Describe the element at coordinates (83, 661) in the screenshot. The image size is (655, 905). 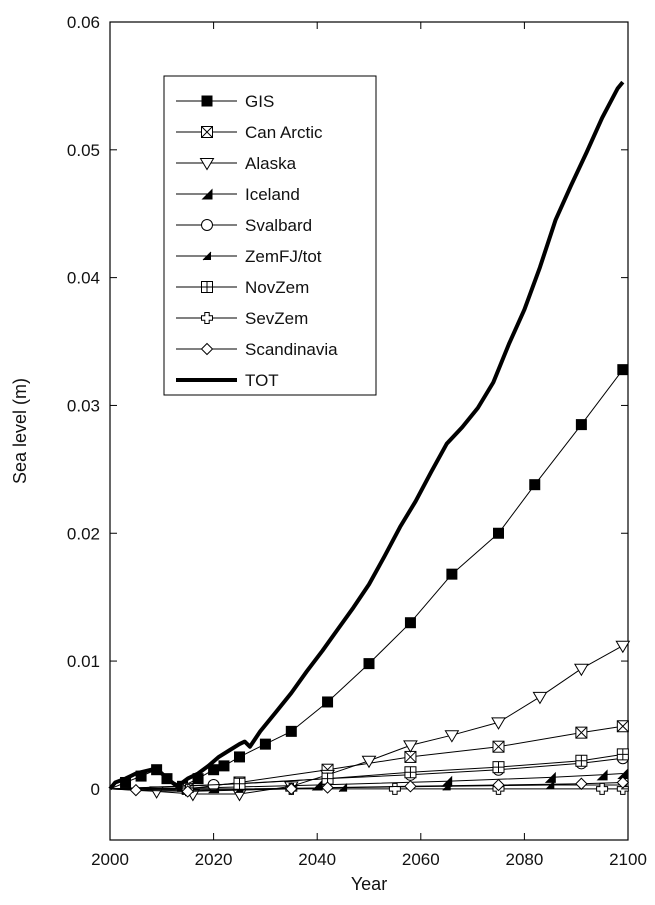
I see `y-tick-label: 0.01` at that location.